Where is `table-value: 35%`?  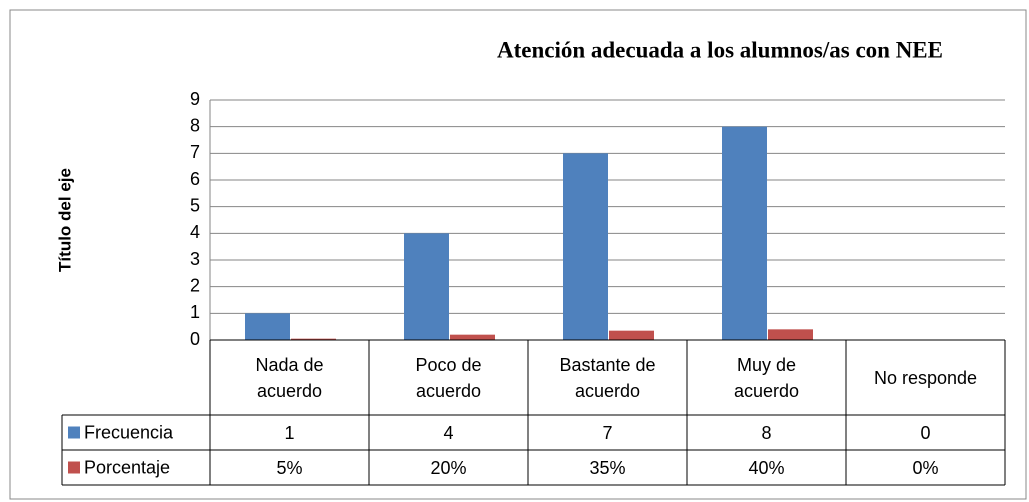
table-value: 35% is located at coordinates (607, 467).